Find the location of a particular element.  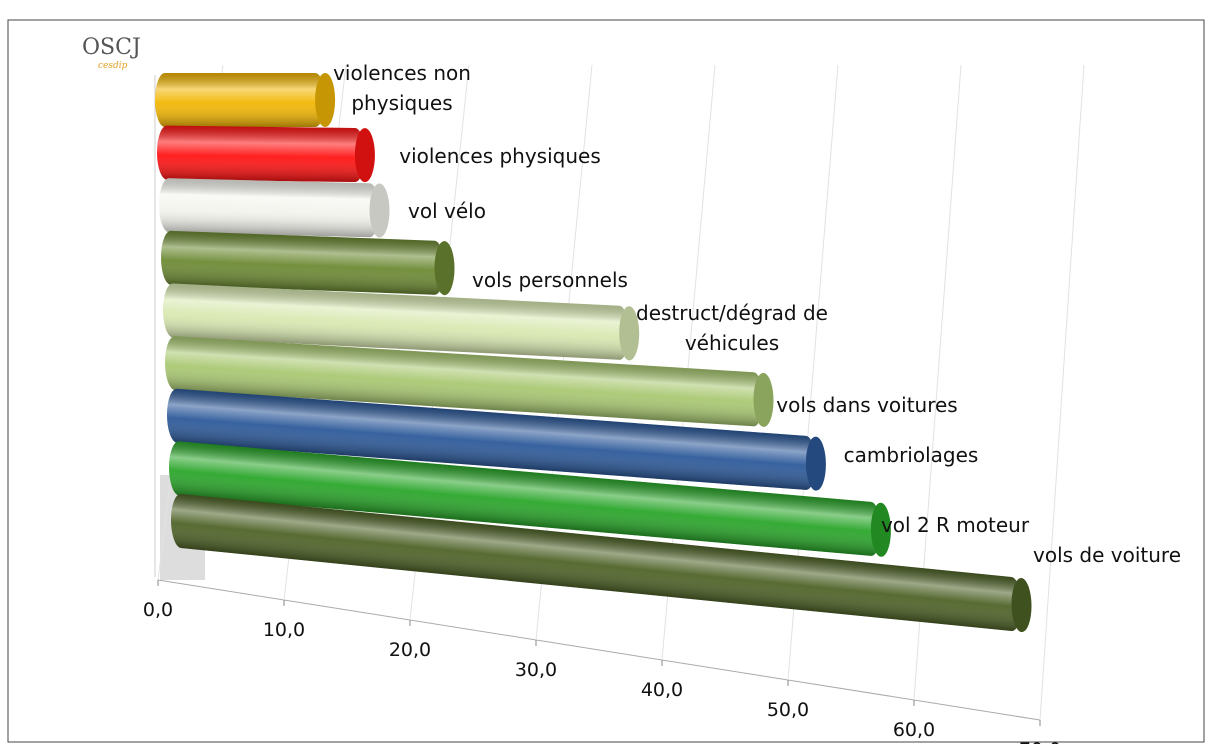

category-label: destruct/dégrad de véhicules is located at coordinates (732, 328).